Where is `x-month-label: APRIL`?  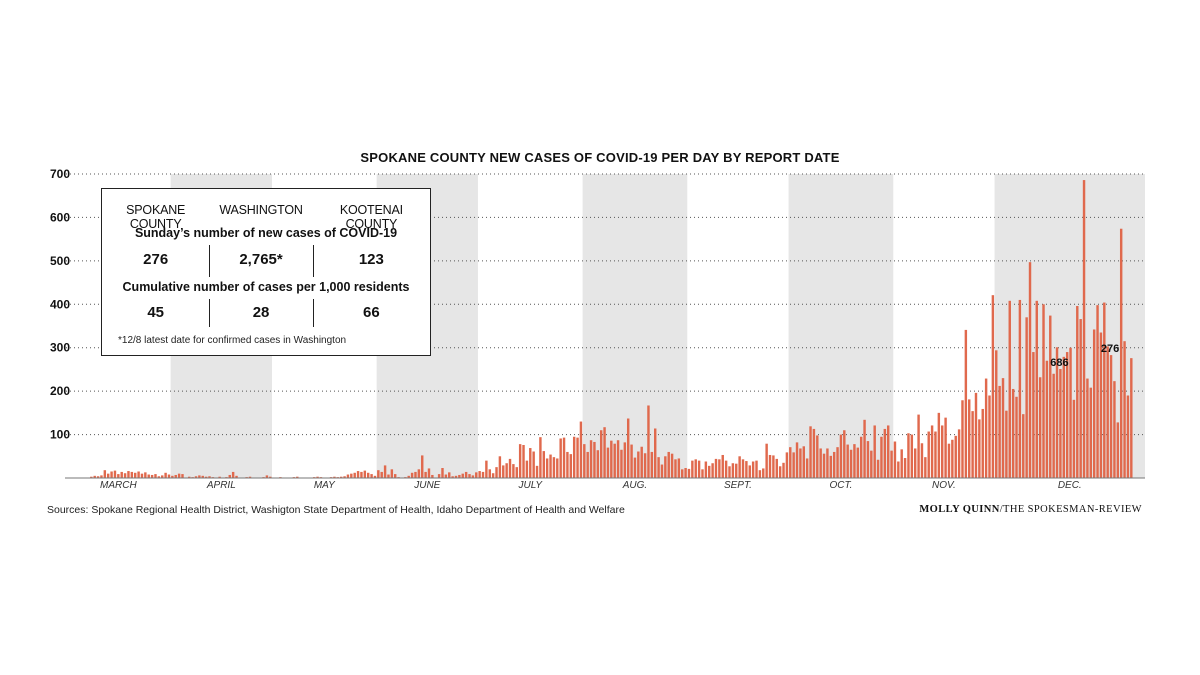
x-month-label: APRIL is located at coordinates (221, 485).